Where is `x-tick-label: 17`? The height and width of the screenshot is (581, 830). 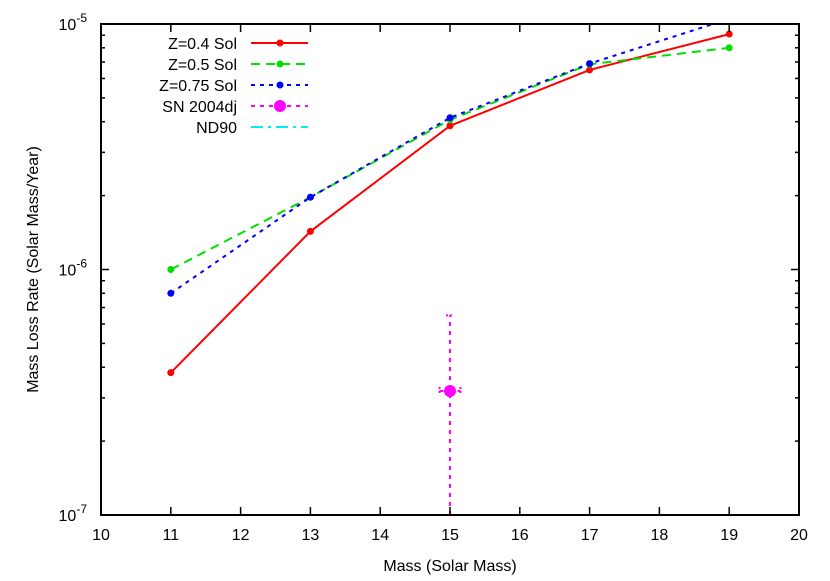 x-tick-label: 17 is located at coordinates (590, 535).